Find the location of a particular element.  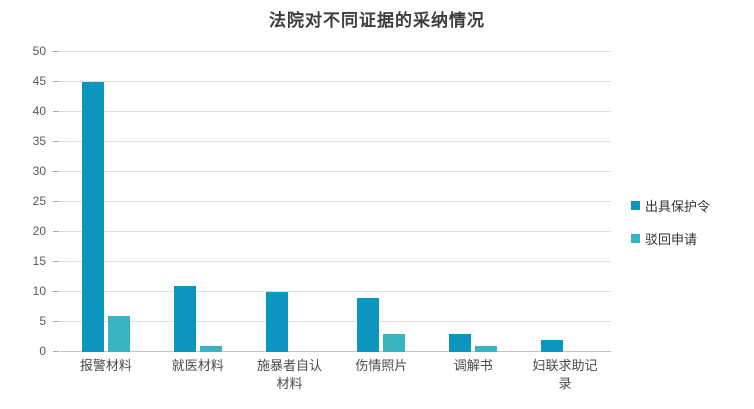

bar-series2-cat3 is located at coordinates (394, 343).